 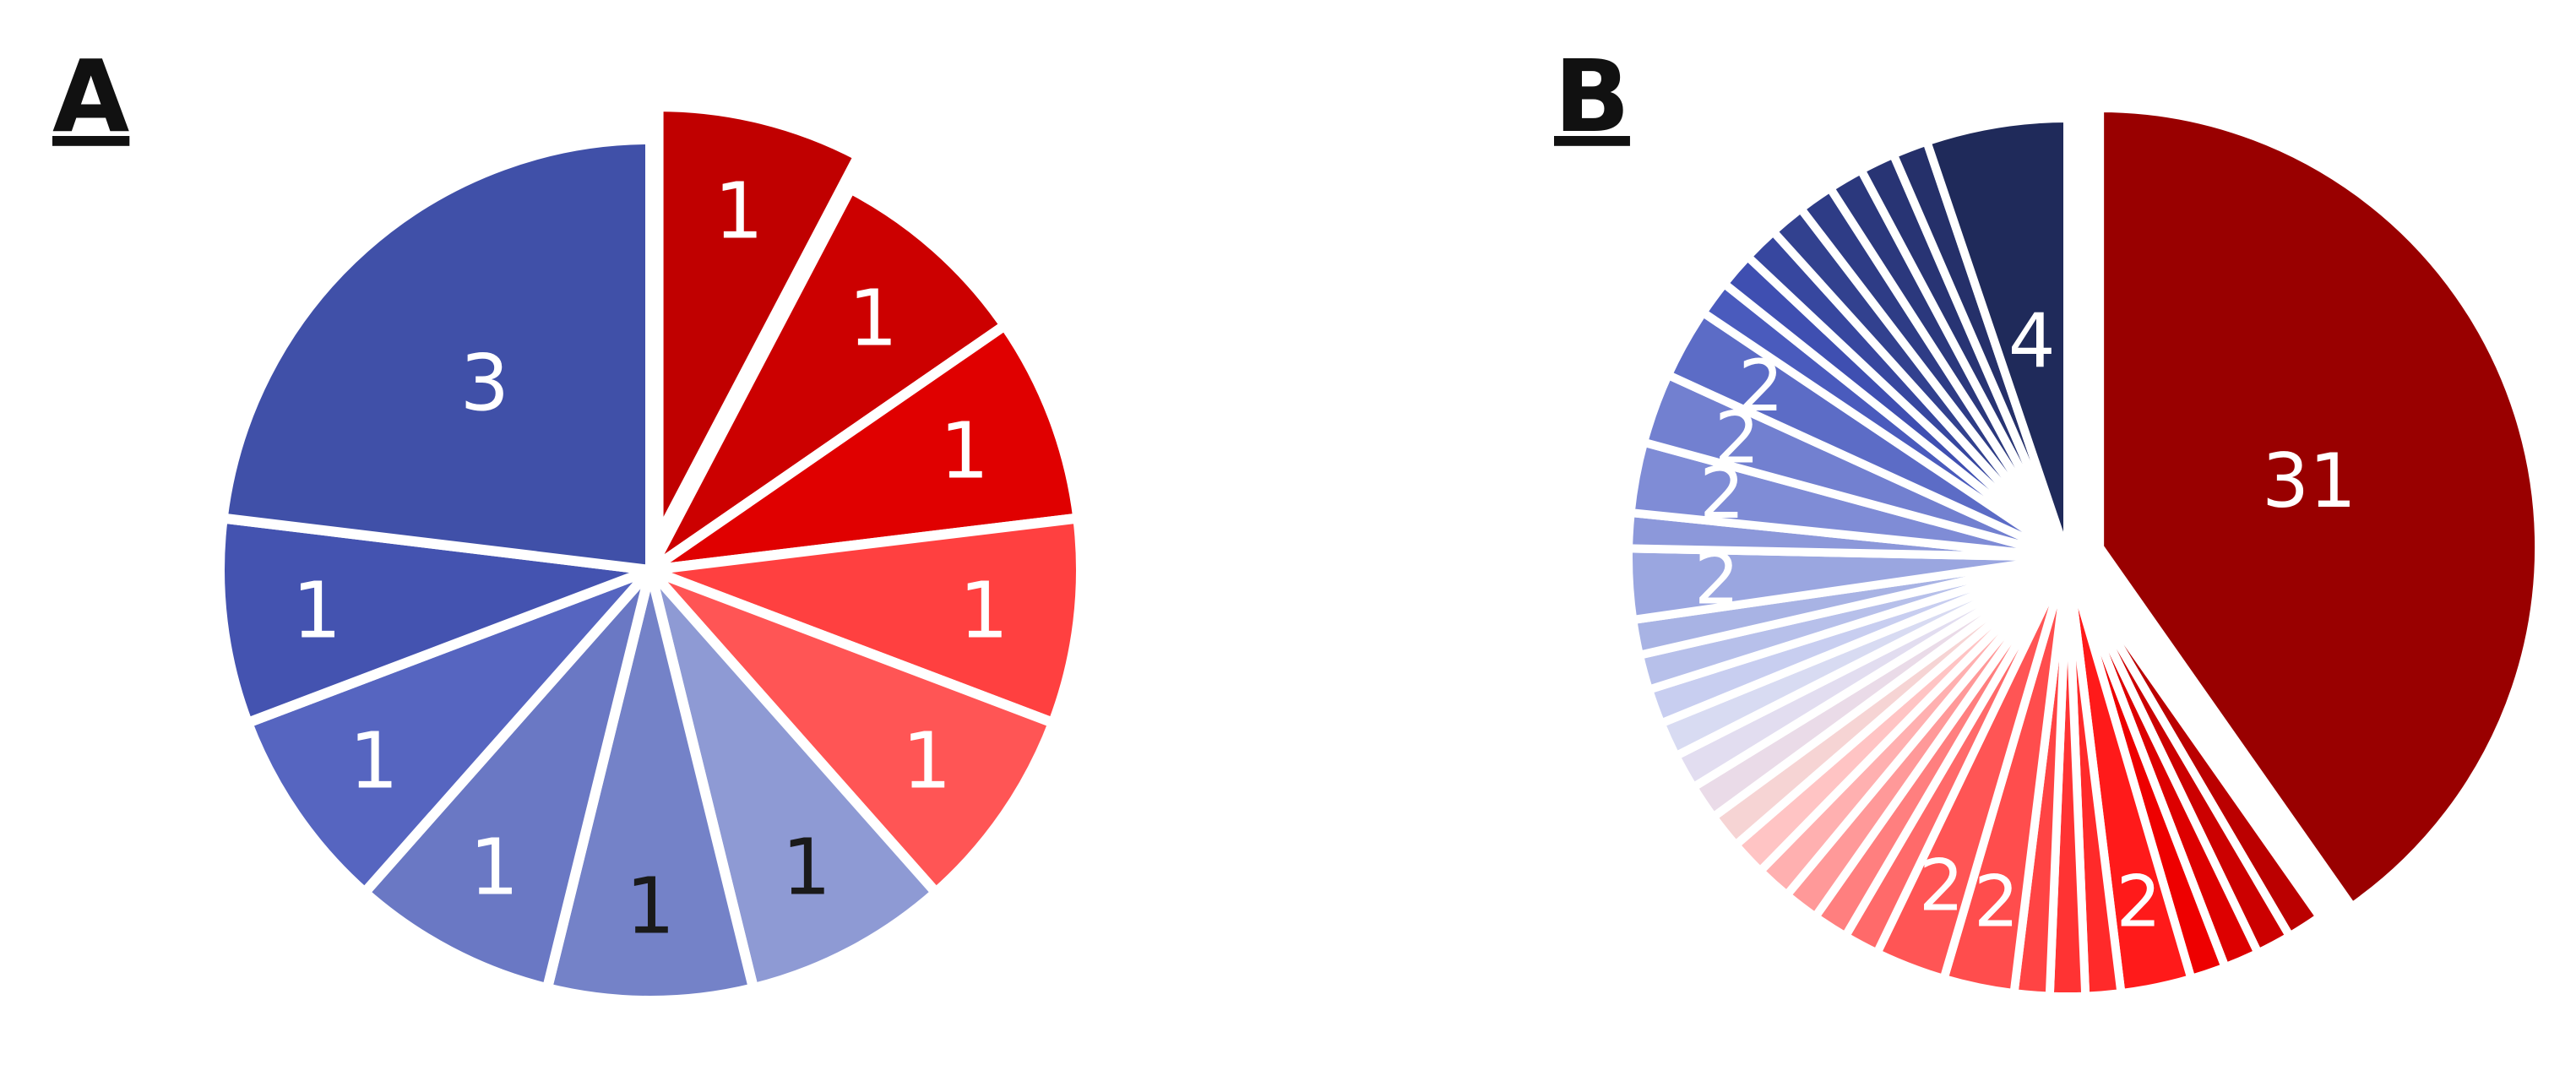 What do you see at coordinates (1996, 901) in the screenshot?
I see `pie-b-slice-label-10: 2` at bounding box center [1996, 901].